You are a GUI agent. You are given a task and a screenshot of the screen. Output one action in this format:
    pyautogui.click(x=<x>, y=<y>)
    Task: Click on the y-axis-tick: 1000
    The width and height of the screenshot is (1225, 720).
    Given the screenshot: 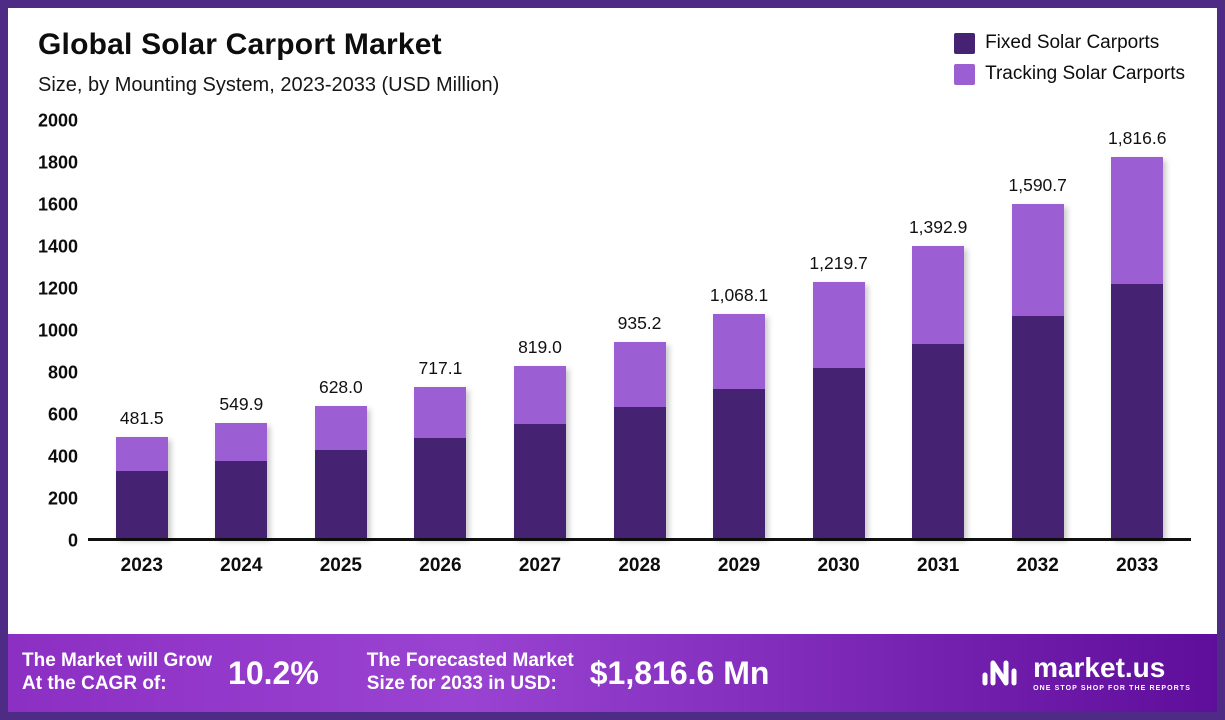 What is the action you would take?
    pyautogui.click(x=57, y=330)
    